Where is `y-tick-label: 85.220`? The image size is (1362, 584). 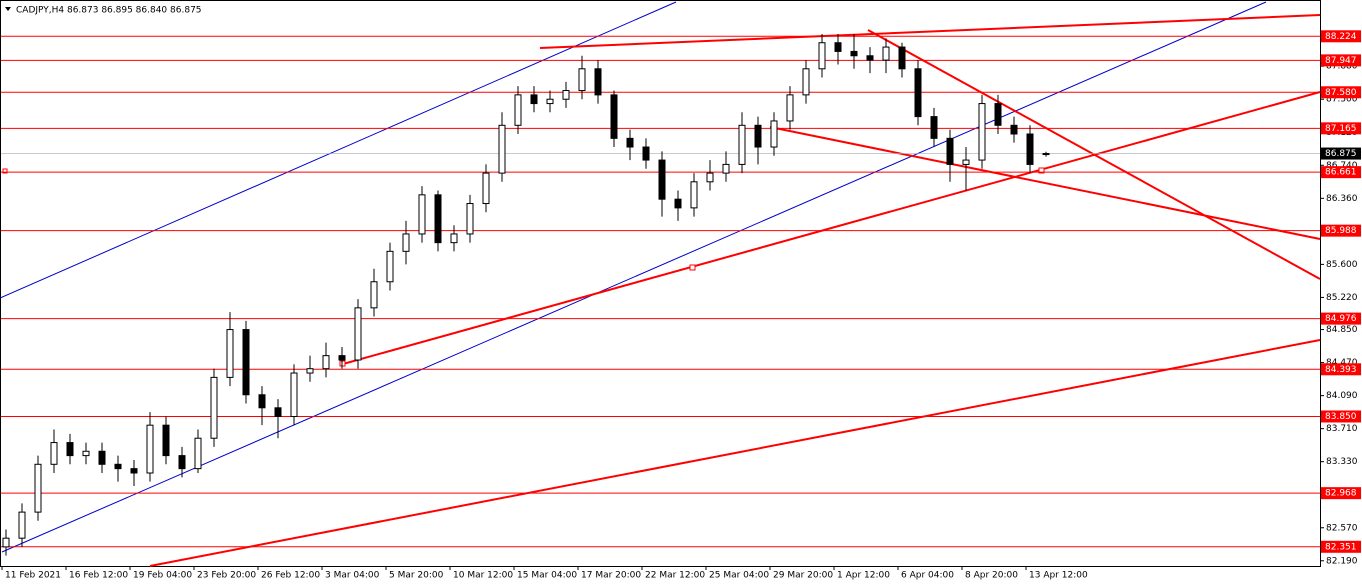 y-tick-label: 85.220 is located at coordinates (1342, 298).